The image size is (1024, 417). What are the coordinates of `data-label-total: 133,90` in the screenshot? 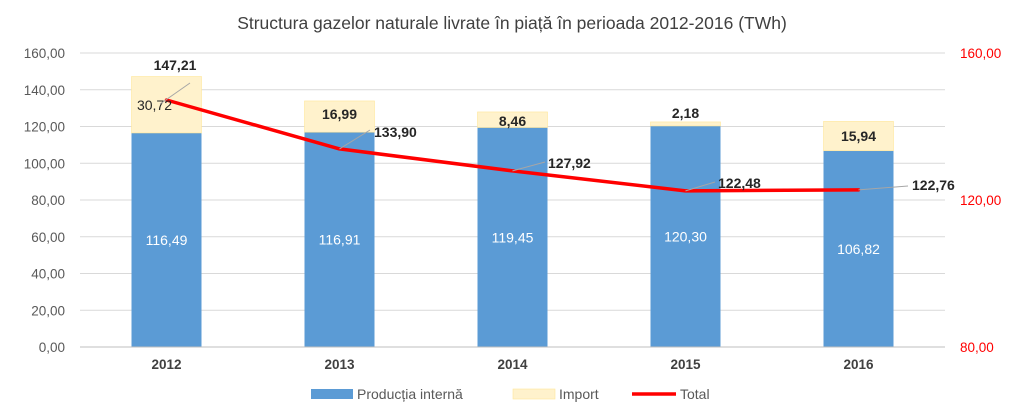 It's located at (395, 132).